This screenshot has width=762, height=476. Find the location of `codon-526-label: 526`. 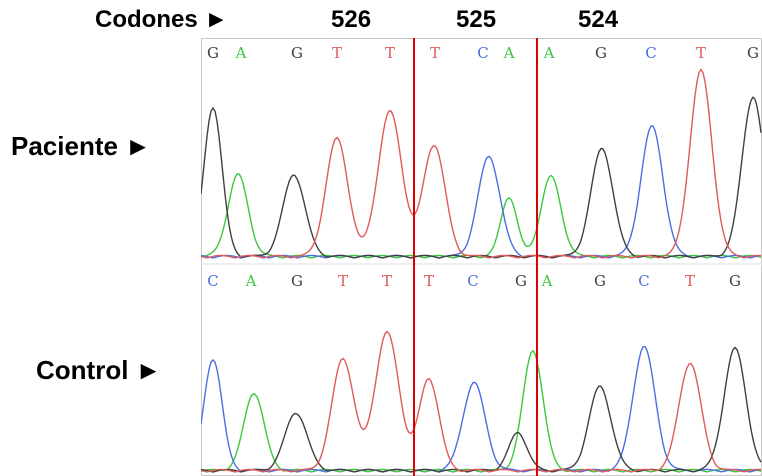

codon-526-label: 526 is located at coordinates (351, 19).